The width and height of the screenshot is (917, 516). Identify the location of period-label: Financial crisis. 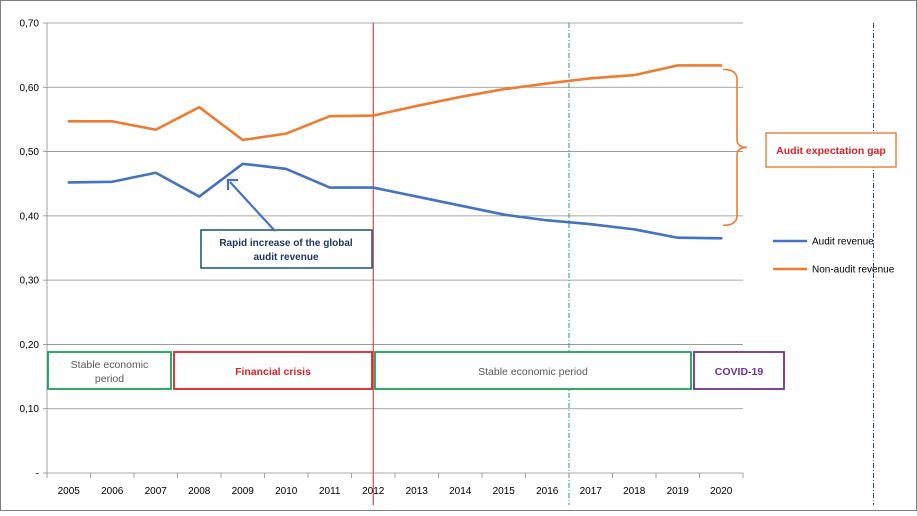
(273, 372).